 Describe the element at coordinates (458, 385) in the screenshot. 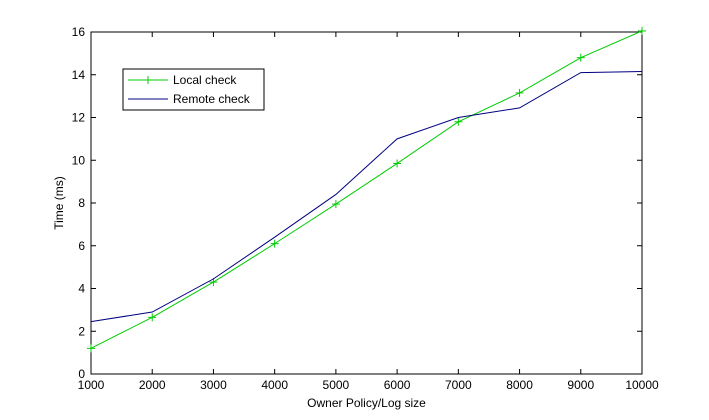

I see `x-tick-label: 7000` at that location.